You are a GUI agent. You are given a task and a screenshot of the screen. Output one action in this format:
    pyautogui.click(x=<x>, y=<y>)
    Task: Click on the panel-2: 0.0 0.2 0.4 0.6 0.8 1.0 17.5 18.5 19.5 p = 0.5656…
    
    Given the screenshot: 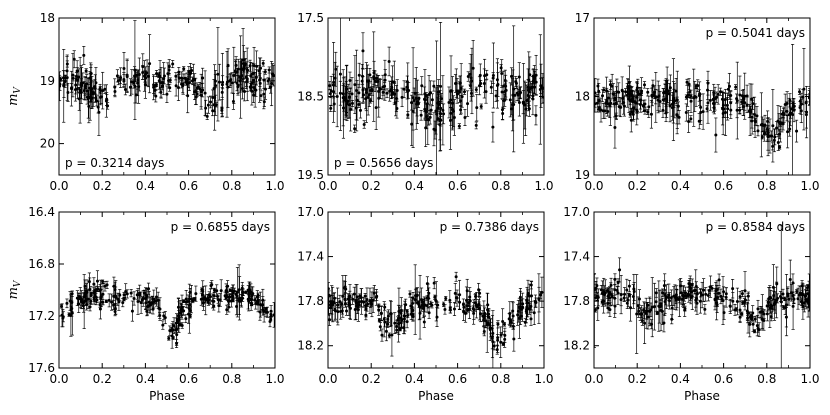 What is the action you would take?
    pyautogui.click(x=425, y=102)
    